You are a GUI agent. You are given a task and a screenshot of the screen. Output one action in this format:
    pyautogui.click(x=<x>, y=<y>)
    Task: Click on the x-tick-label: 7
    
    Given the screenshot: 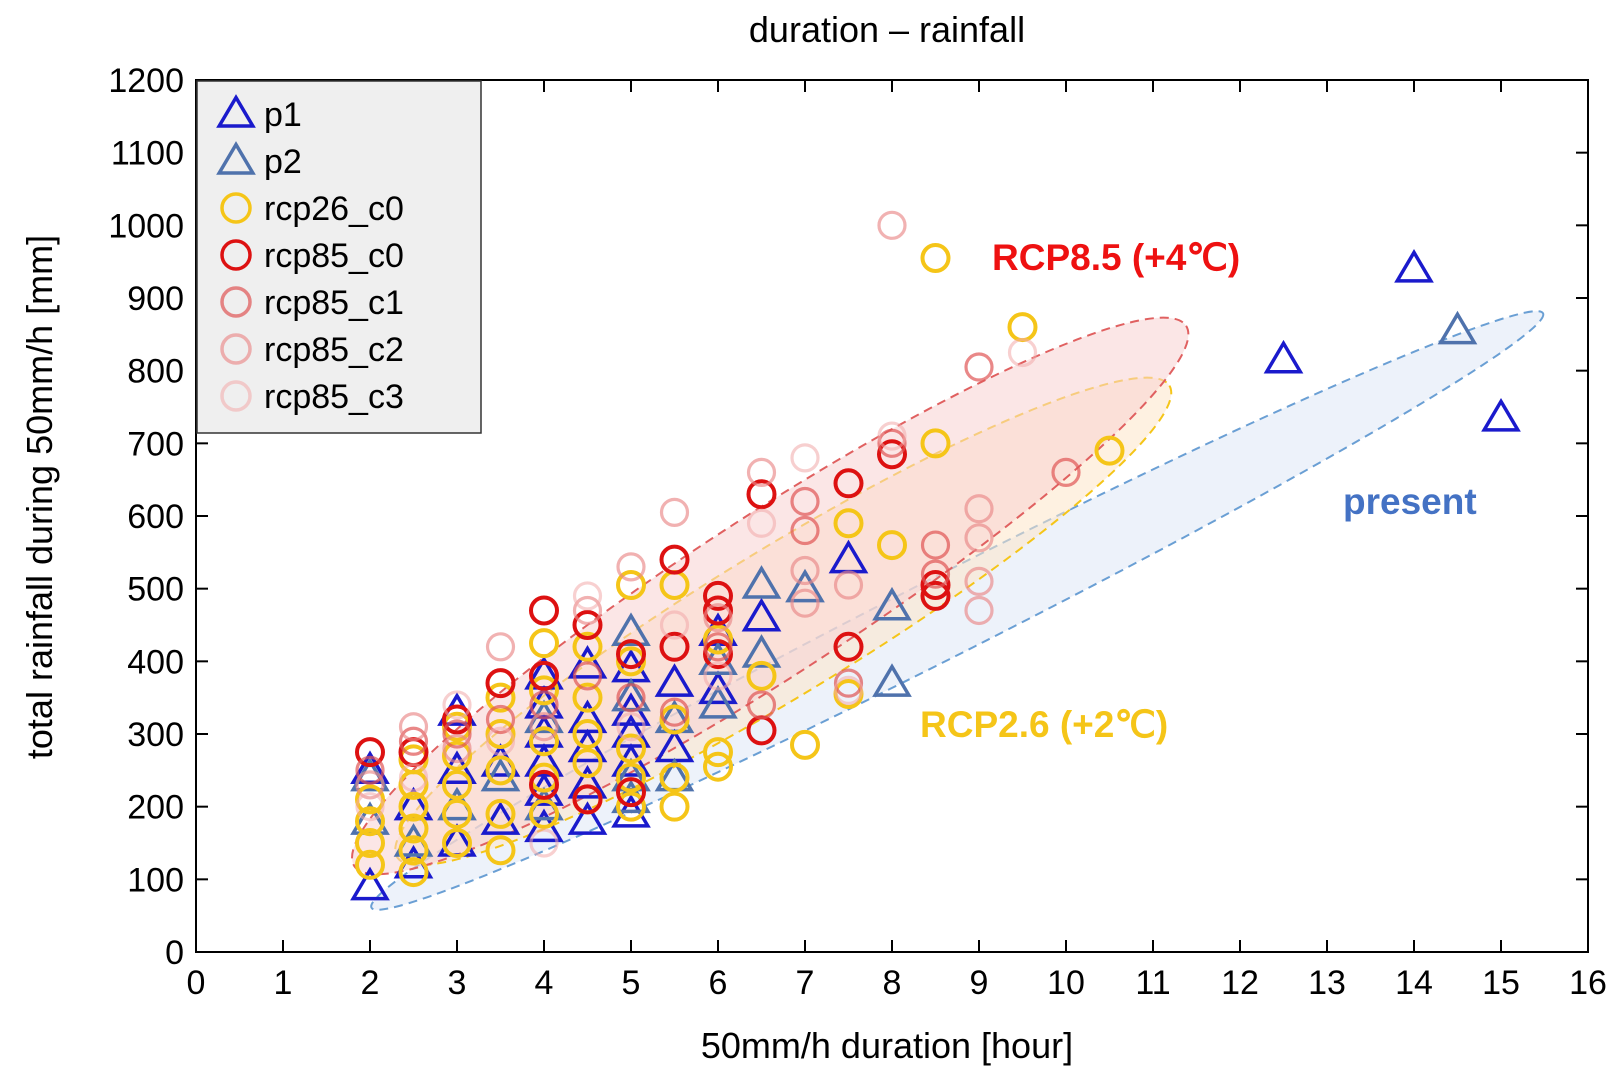 What is the action you would take?
    pyautogui.click(x=805, y=983)
    